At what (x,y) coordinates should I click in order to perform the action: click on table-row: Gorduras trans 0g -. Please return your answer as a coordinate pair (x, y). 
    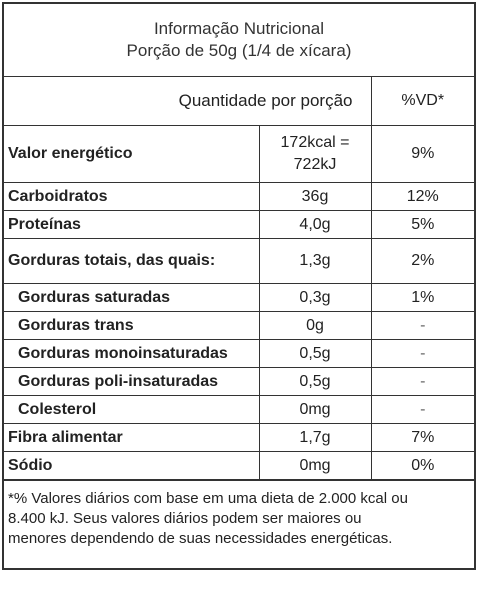
    Looking at the image, I should click on (239, 325).